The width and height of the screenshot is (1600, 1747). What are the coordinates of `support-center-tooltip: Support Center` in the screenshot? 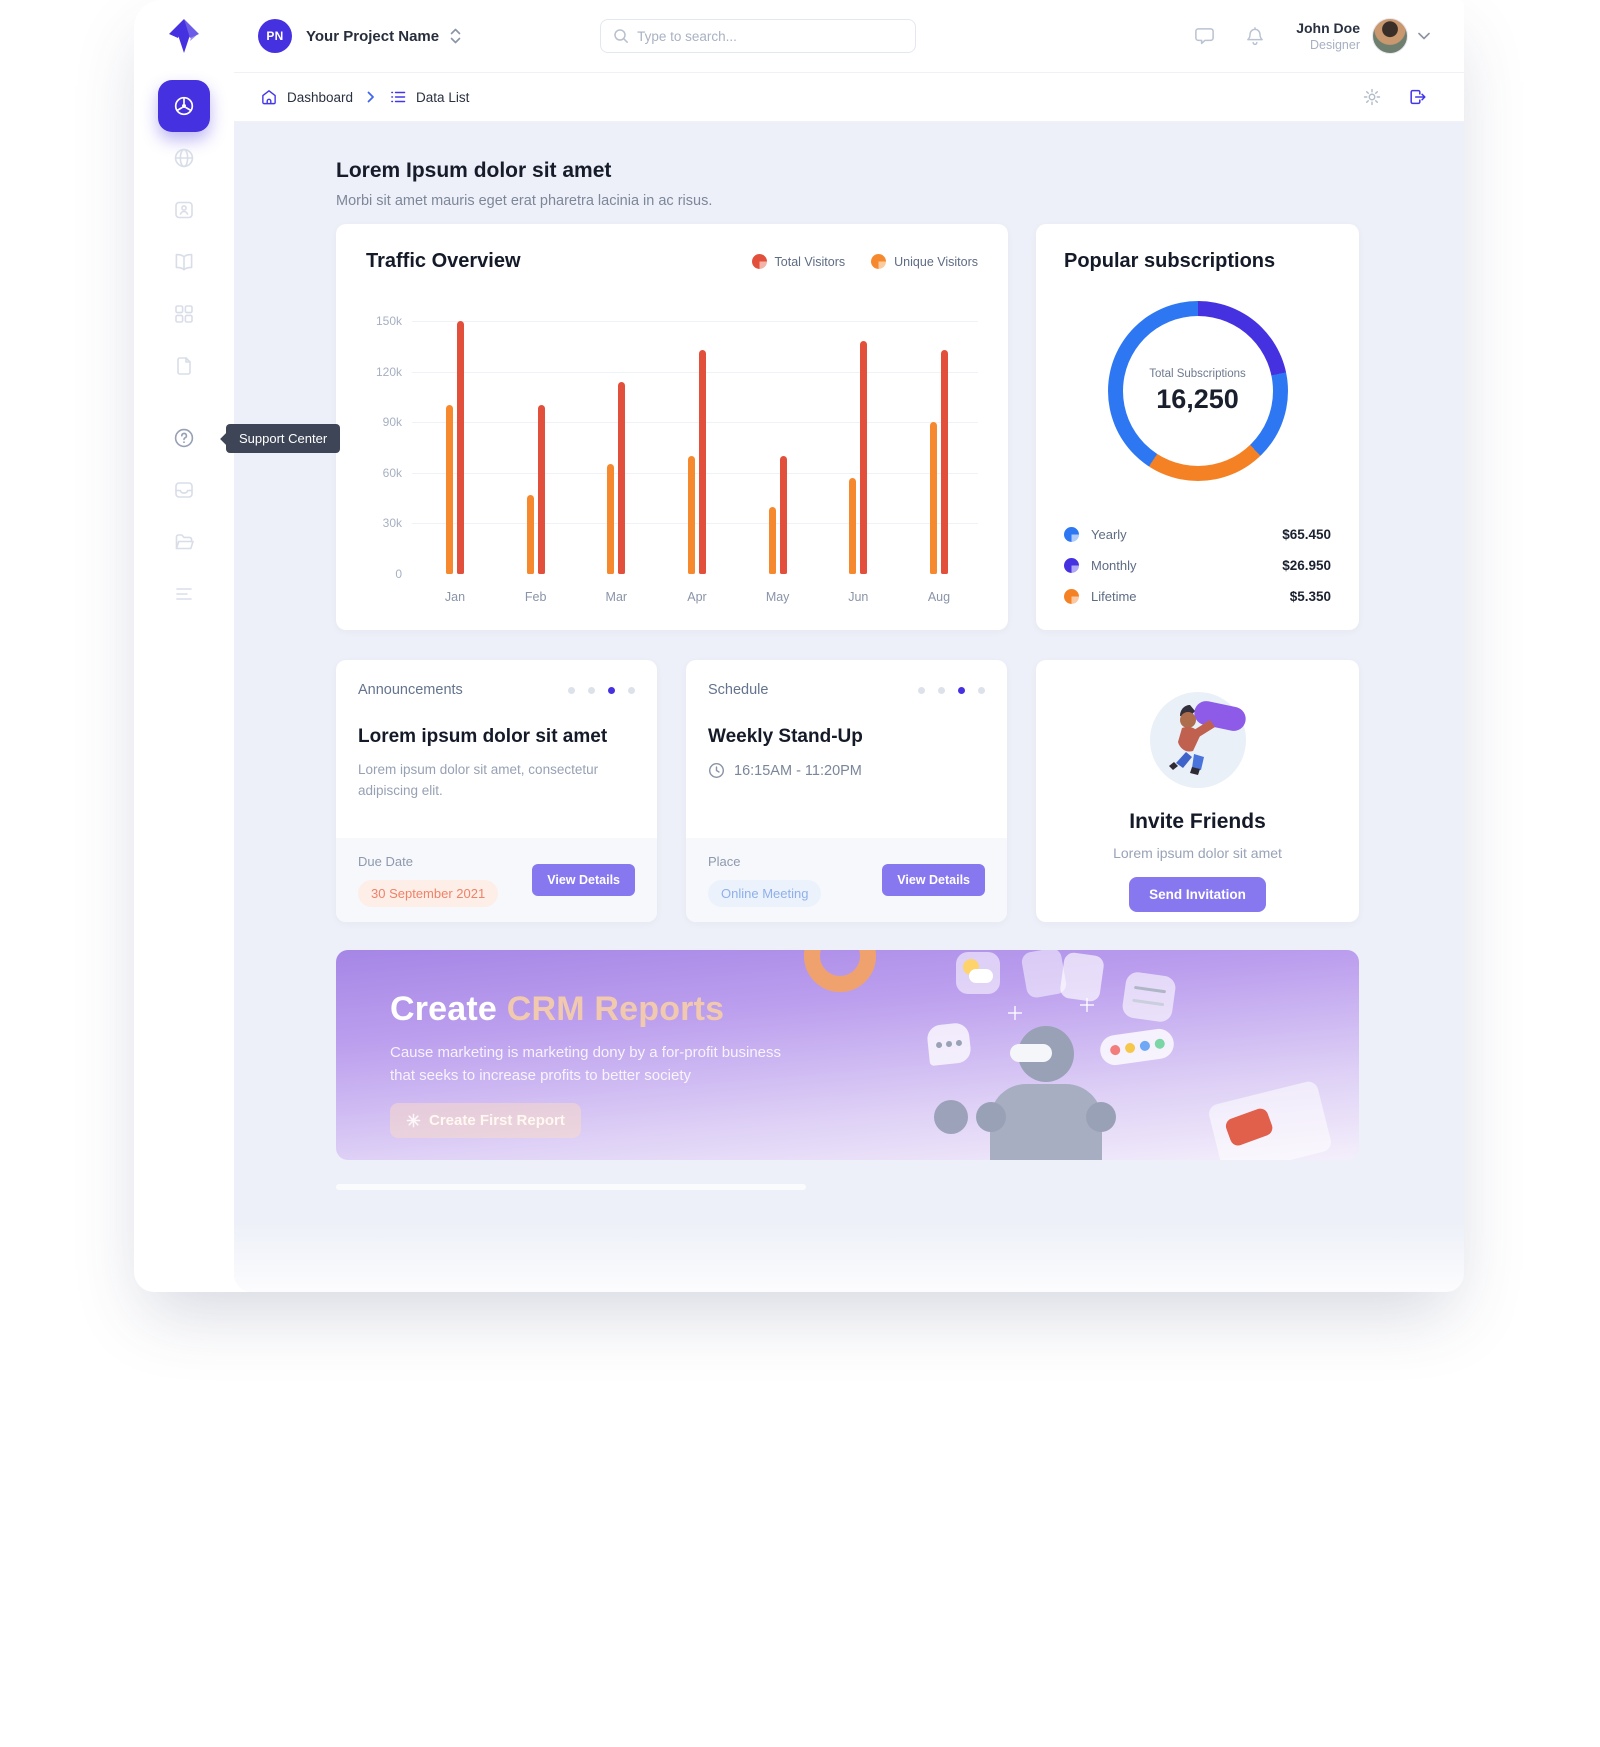 It's located at (283, 438).